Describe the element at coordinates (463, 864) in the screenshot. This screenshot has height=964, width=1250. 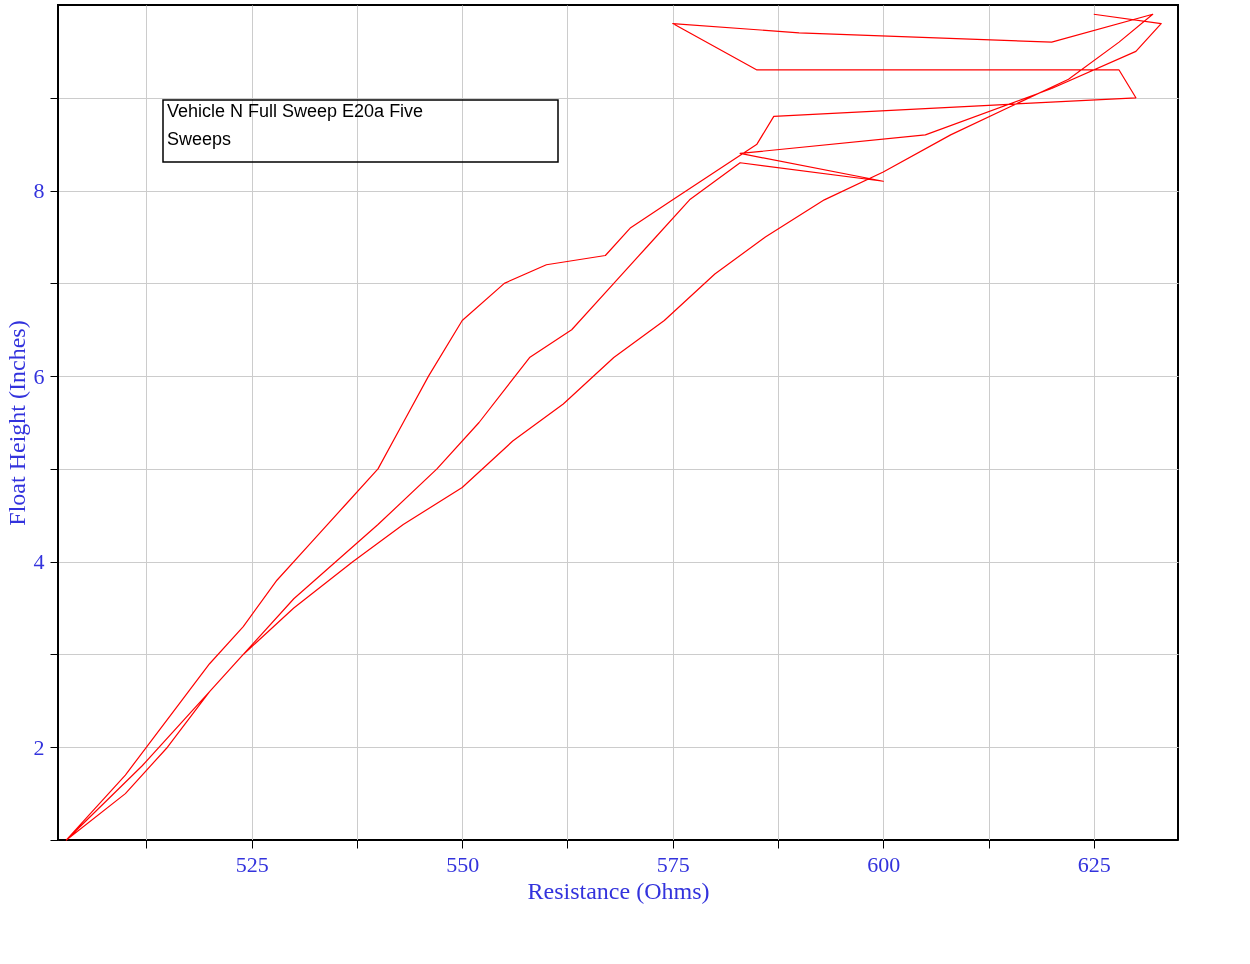
I see `x-tick-label: 550` at that location.